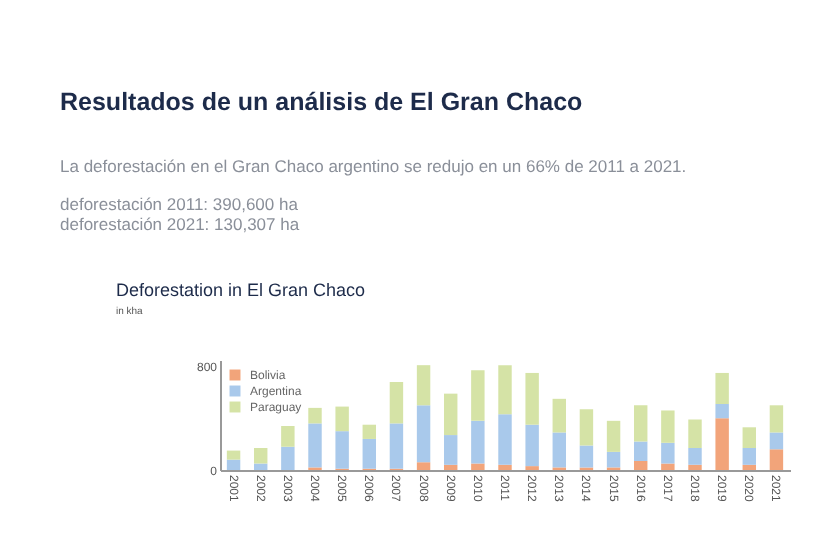  What do you see at coordinates (181, 224) in the screenshot?
I see `text: deforestación 2021: 130,307 ha` at bounding box center [181, 224].